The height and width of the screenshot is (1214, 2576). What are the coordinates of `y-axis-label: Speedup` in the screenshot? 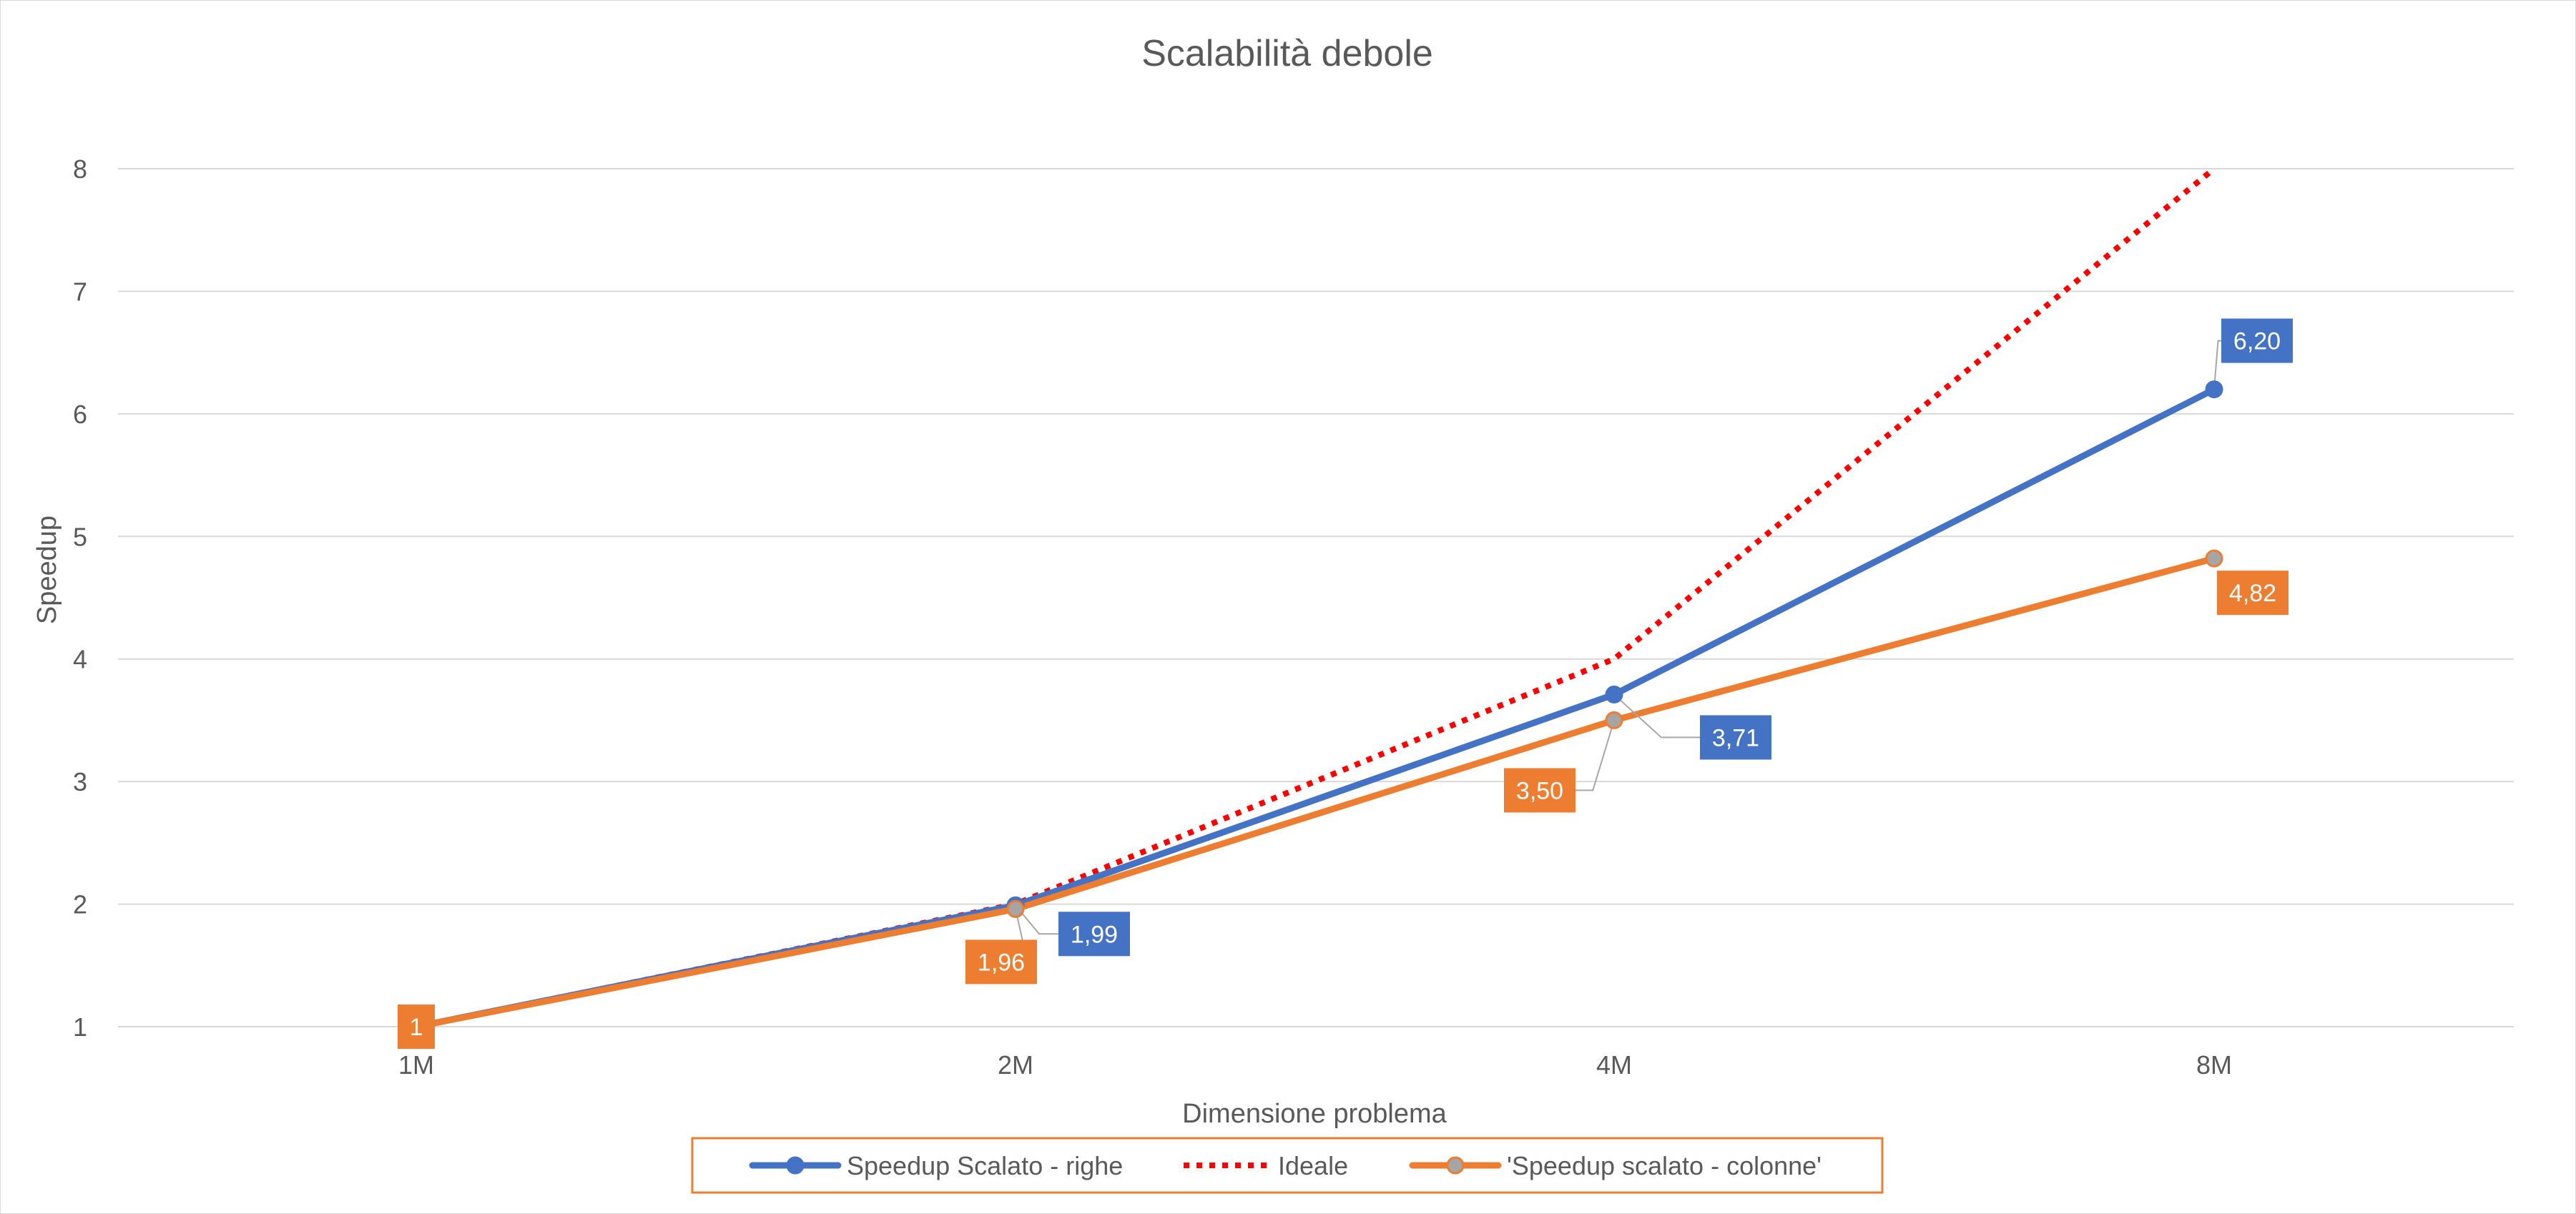 It's located at (47, 569).